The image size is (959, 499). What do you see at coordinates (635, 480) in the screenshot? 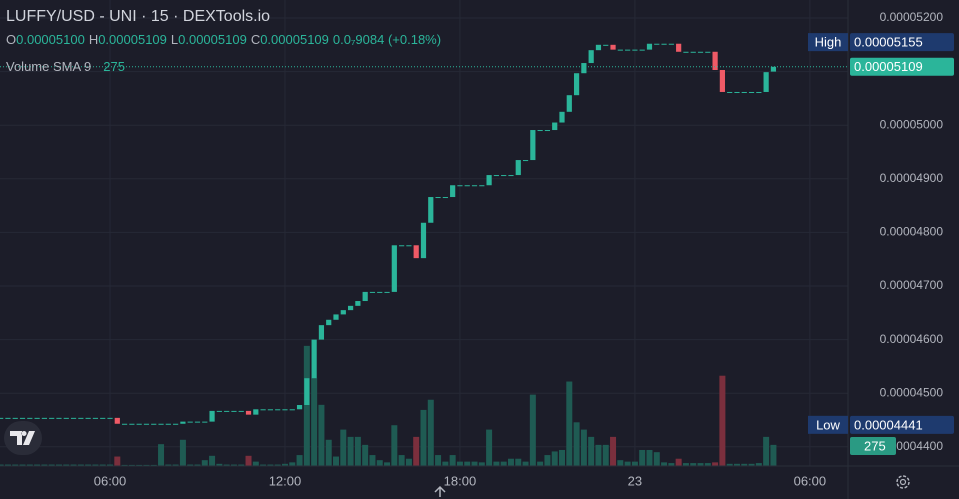
I see `x-tick-label: 23` at bounding box center [635, 480].